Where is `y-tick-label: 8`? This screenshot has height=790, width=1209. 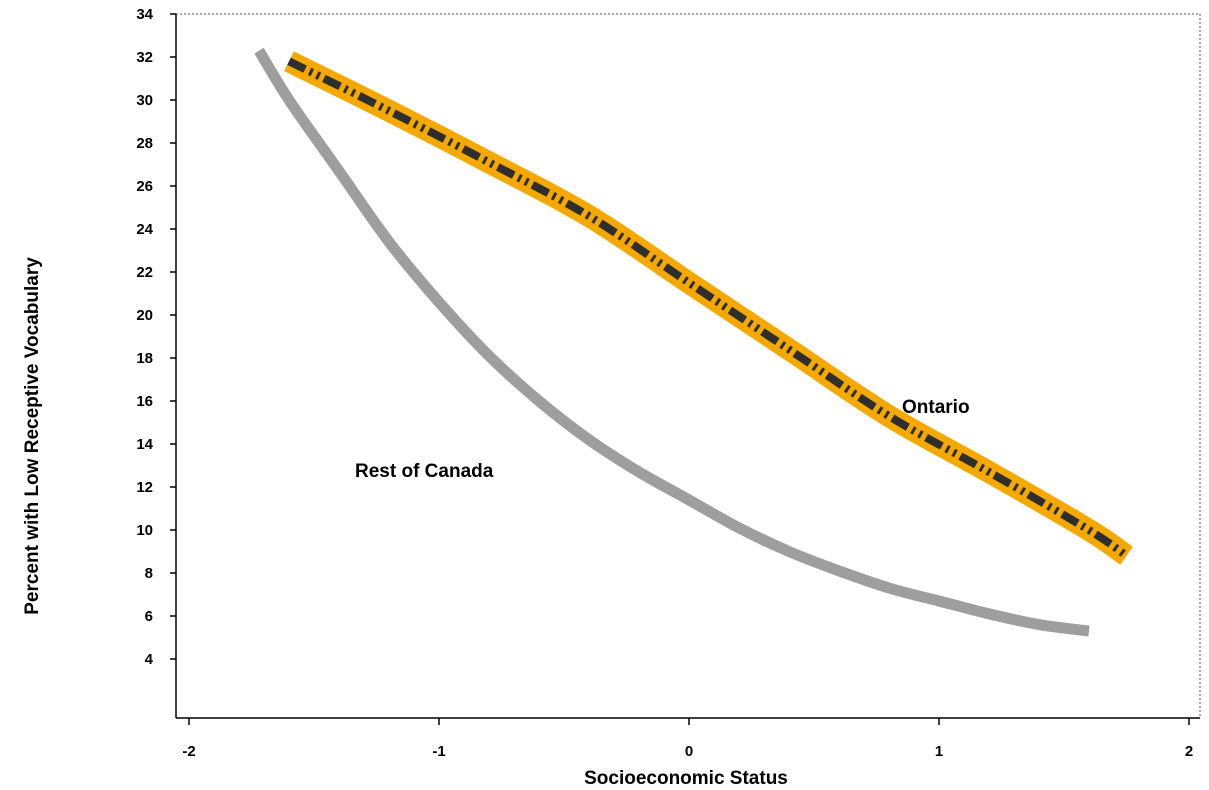
y-tick-label: 8 is located at coordinates (149, 573).